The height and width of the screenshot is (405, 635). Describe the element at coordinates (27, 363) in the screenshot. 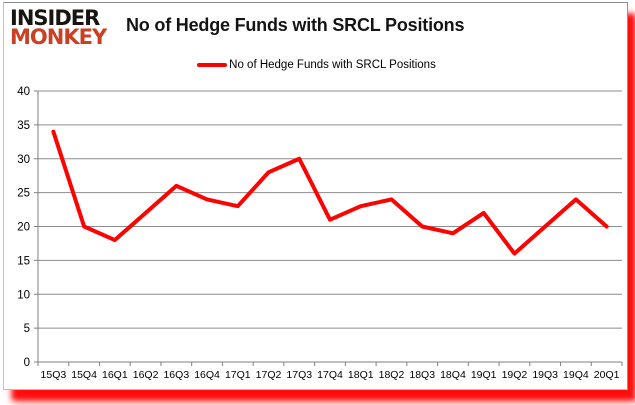

I see `y-axis-label: 0` at that location.